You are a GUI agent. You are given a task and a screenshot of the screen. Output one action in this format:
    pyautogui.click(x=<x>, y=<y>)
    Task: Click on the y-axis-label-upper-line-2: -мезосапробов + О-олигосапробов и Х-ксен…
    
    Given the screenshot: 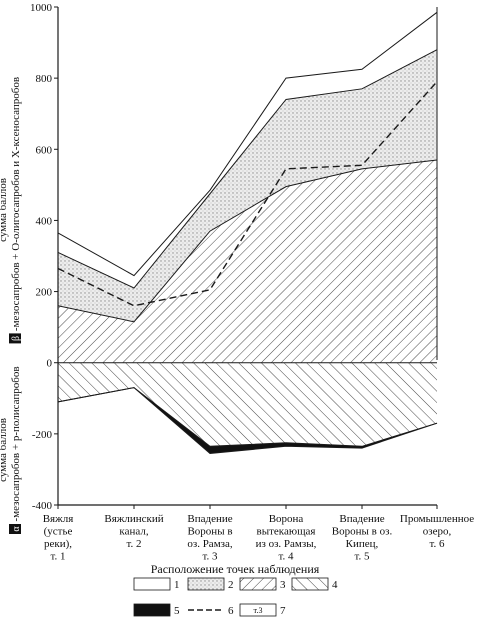 What is the action you would take?
    pyautogui.click(x=16, y=204)
    